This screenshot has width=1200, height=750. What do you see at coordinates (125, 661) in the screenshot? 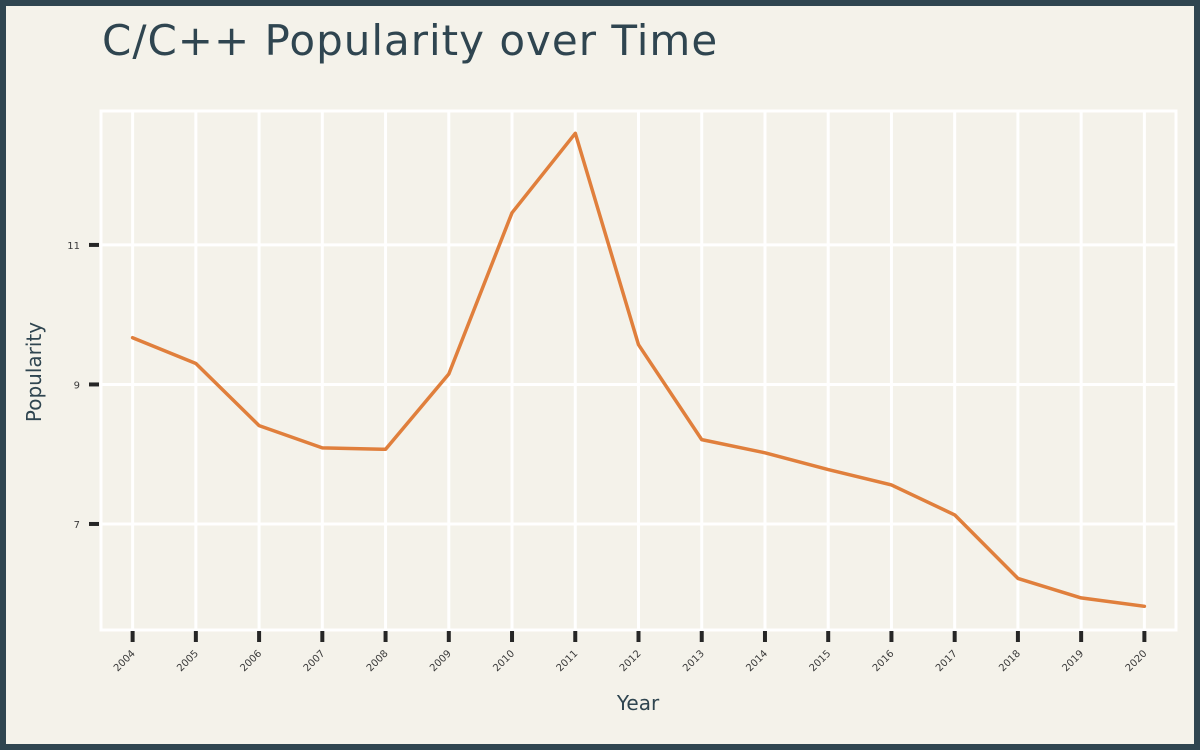
I see `x-tick-label: 2004` at bounding box center [125, 661].